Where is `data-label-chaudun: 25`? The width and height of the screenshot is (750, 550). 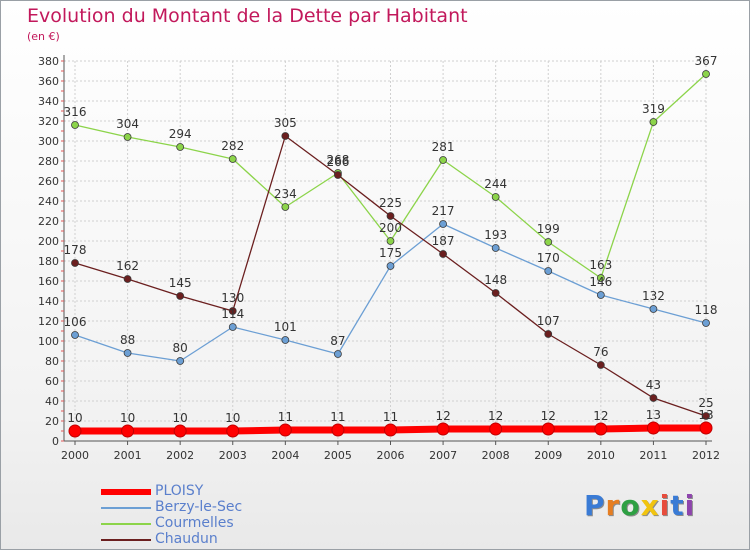 data-label-chaudun: 25 is located at coordinates (705, 403).